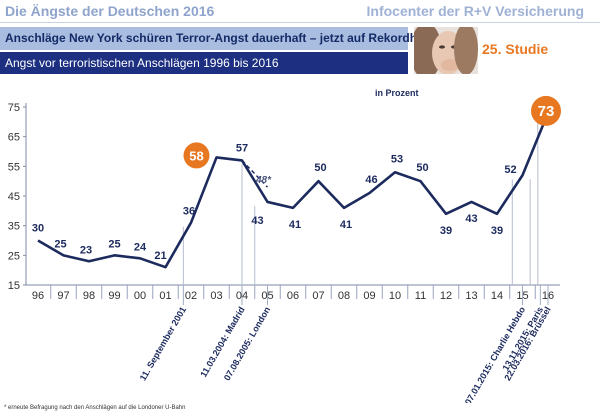  What do you see at coordinates (497, 296) in the screenshot?
I see `x-tick-label: 14` at bounding box center [497, 296].